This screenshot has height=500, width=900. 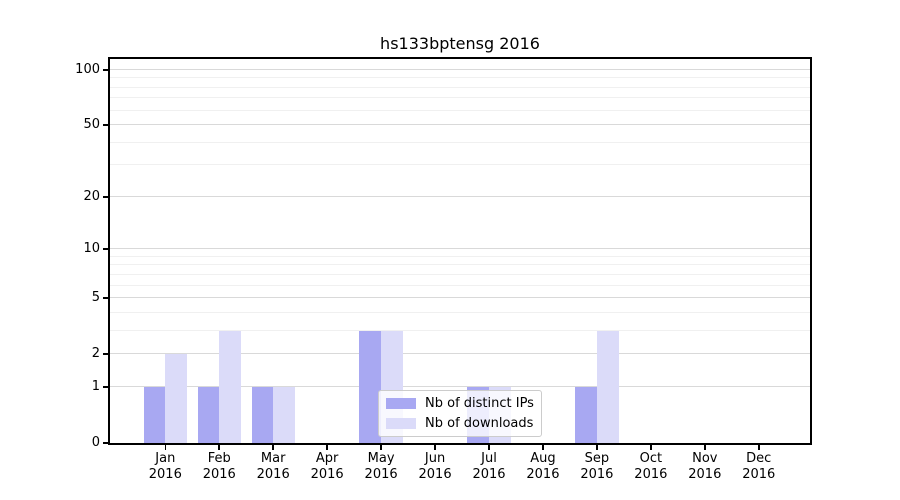 What do you see at coordinates (95, 354) in the screenshot?
I see `y-tick-label: 2` at bounding box center [95, 354].